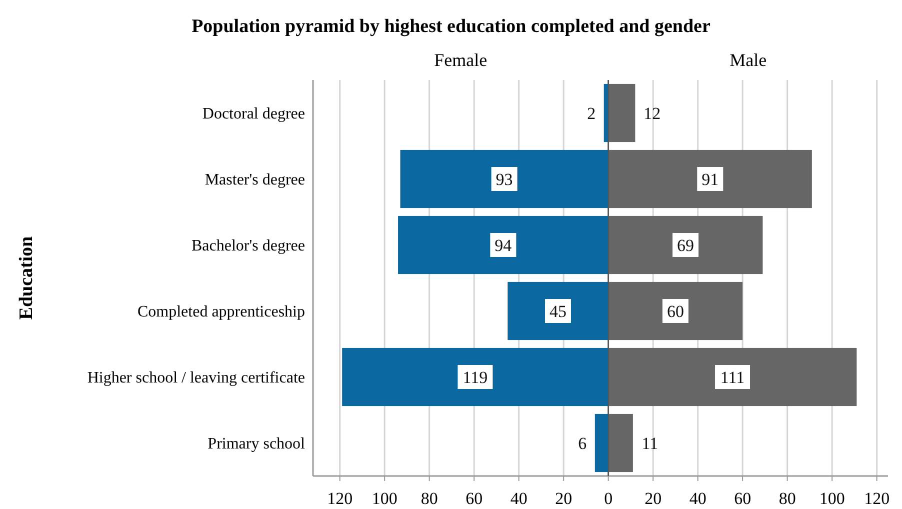 The width and height of the screenshot is (902, 509). I want to click on y-tick-label: Higher school / leaving certificate, so click(196, 378).